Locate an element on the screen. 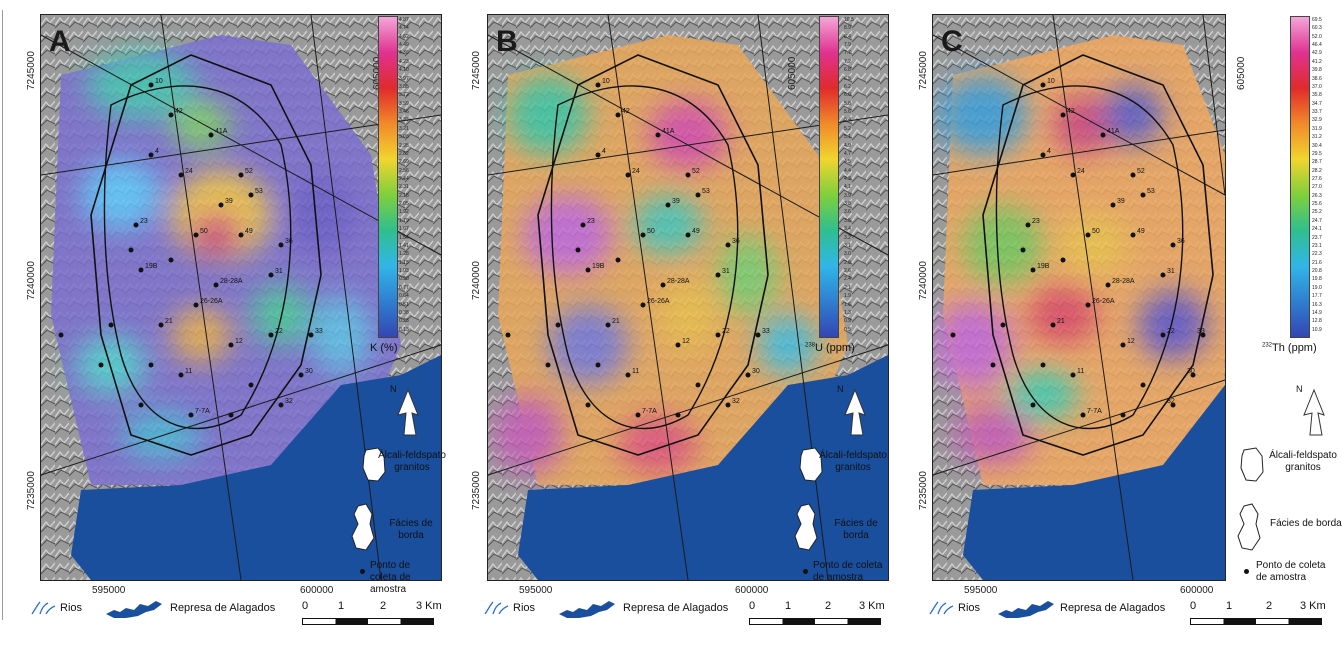  colorbar-tick-label: 4.62 is located at coordinates (404, 36).